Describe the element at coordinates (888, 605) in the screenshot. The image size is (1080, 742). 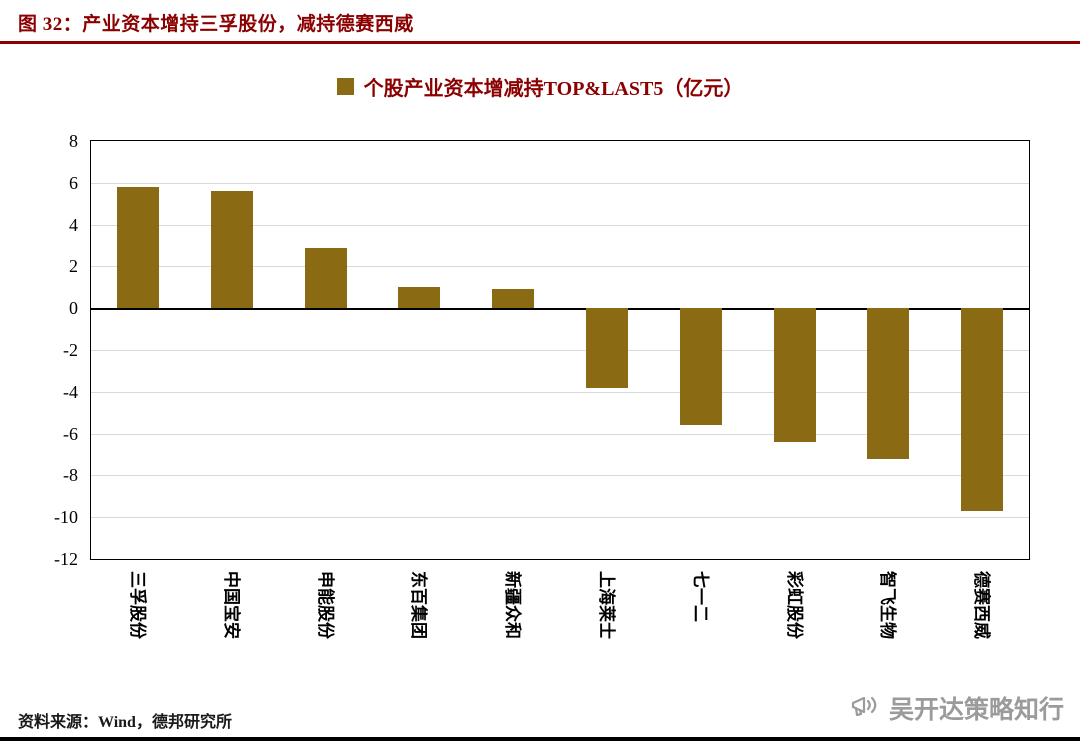
I see `x-axis-label: 智飞生物` at that location.